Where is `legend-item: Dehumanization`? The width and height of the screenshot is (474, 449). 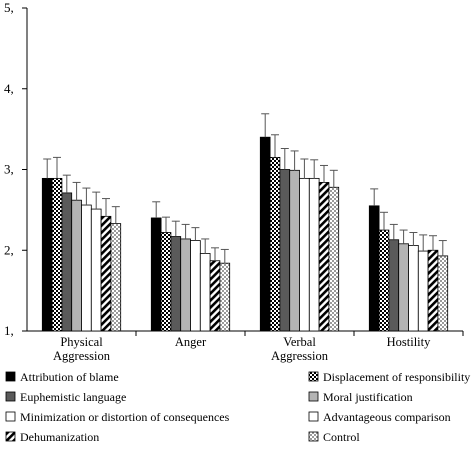 legend-item: Dehumanization is located at coordinates (52, 437).